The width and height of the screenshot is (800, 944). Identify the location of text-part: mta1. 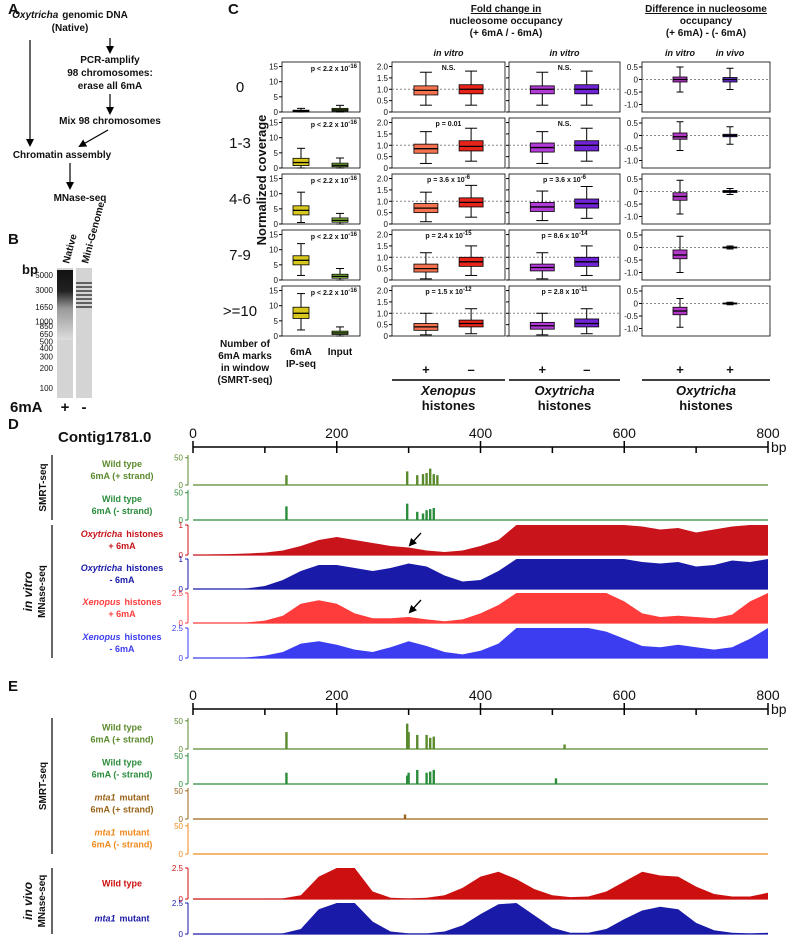
(104, 833).